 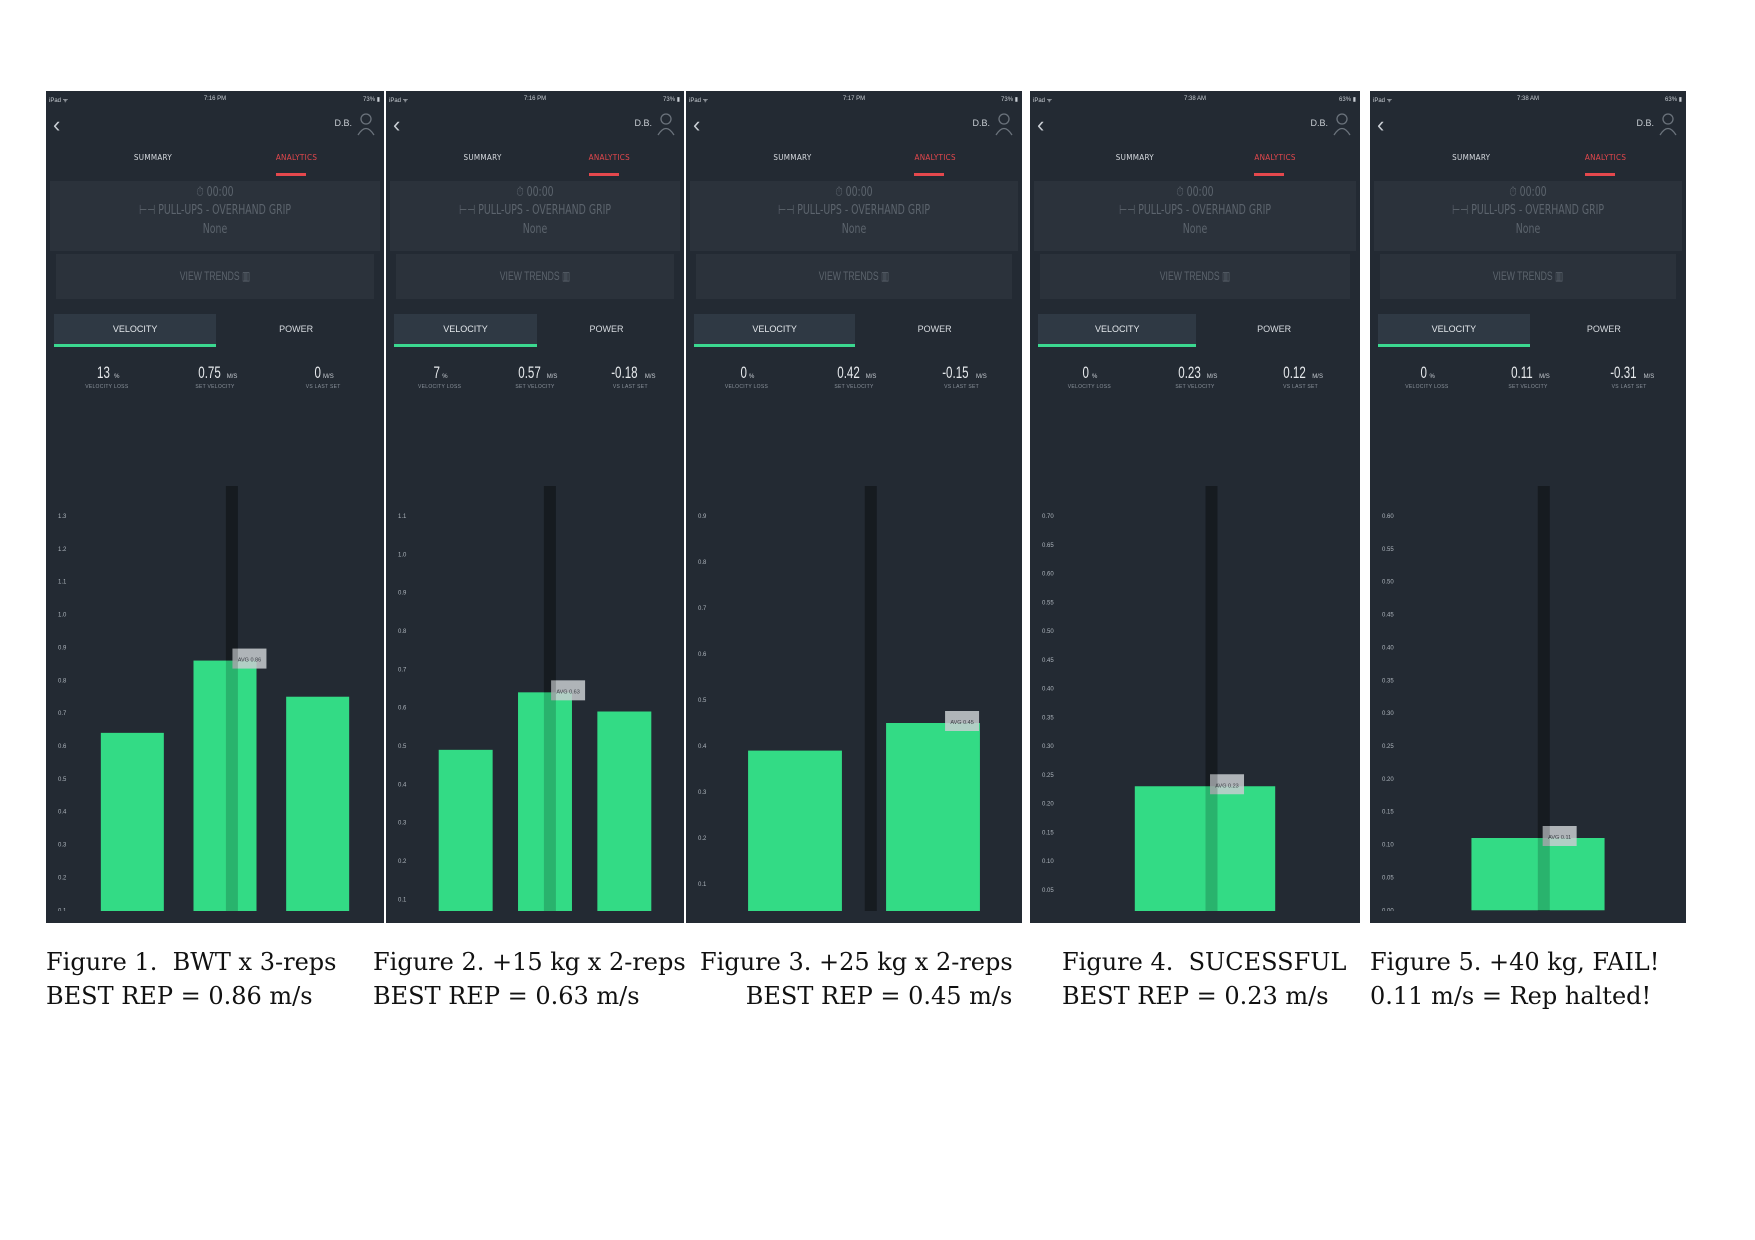 What do you see at coordinates (603, 174) in the screenshot?
I see `active-tab-indicator` at bounding box center [603, 174].